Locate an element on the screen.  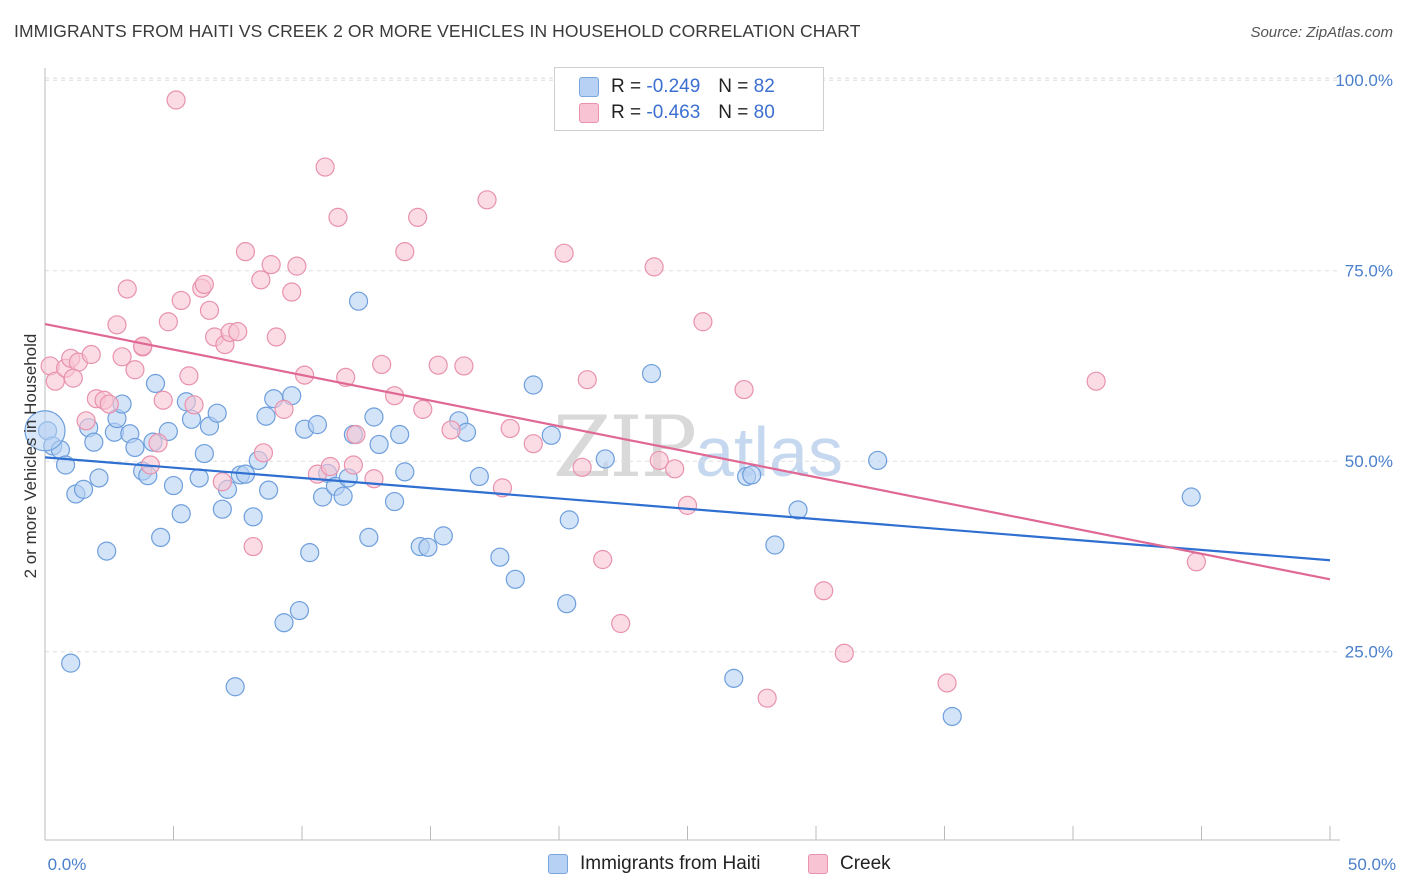
legend: R = -0.249 N = 82 R = -0.463 N = 80 is located at coordinates (689, 99).